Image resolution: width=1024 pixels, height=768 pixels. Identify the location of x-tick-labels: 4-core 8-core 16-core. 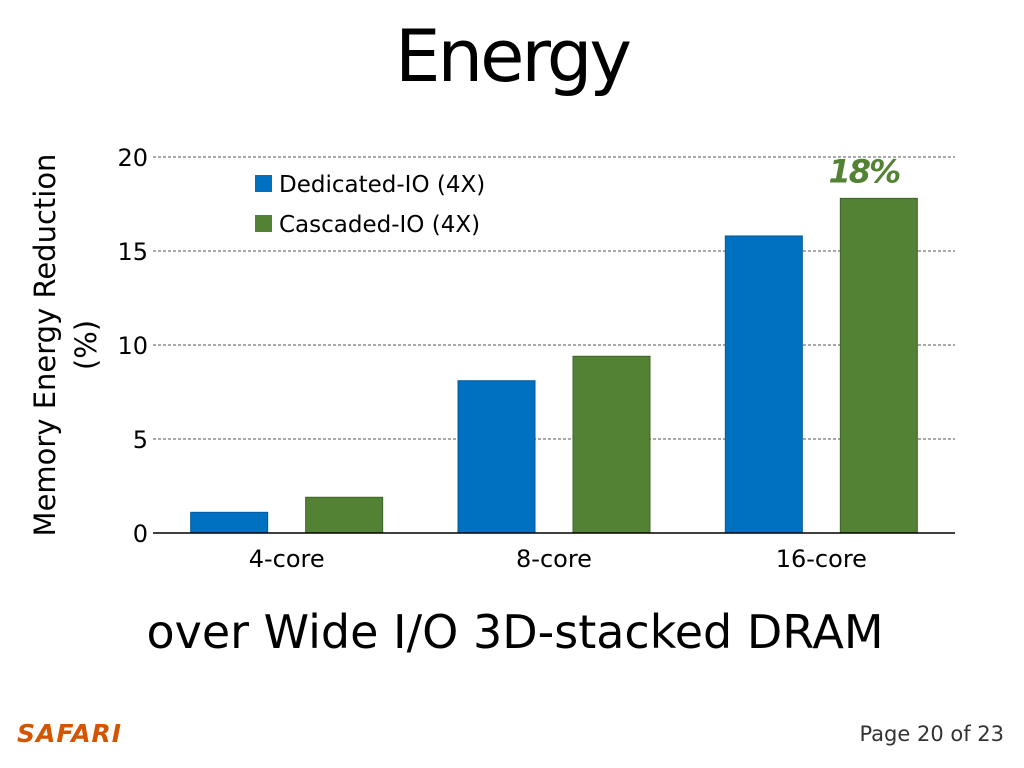
(558, 559).